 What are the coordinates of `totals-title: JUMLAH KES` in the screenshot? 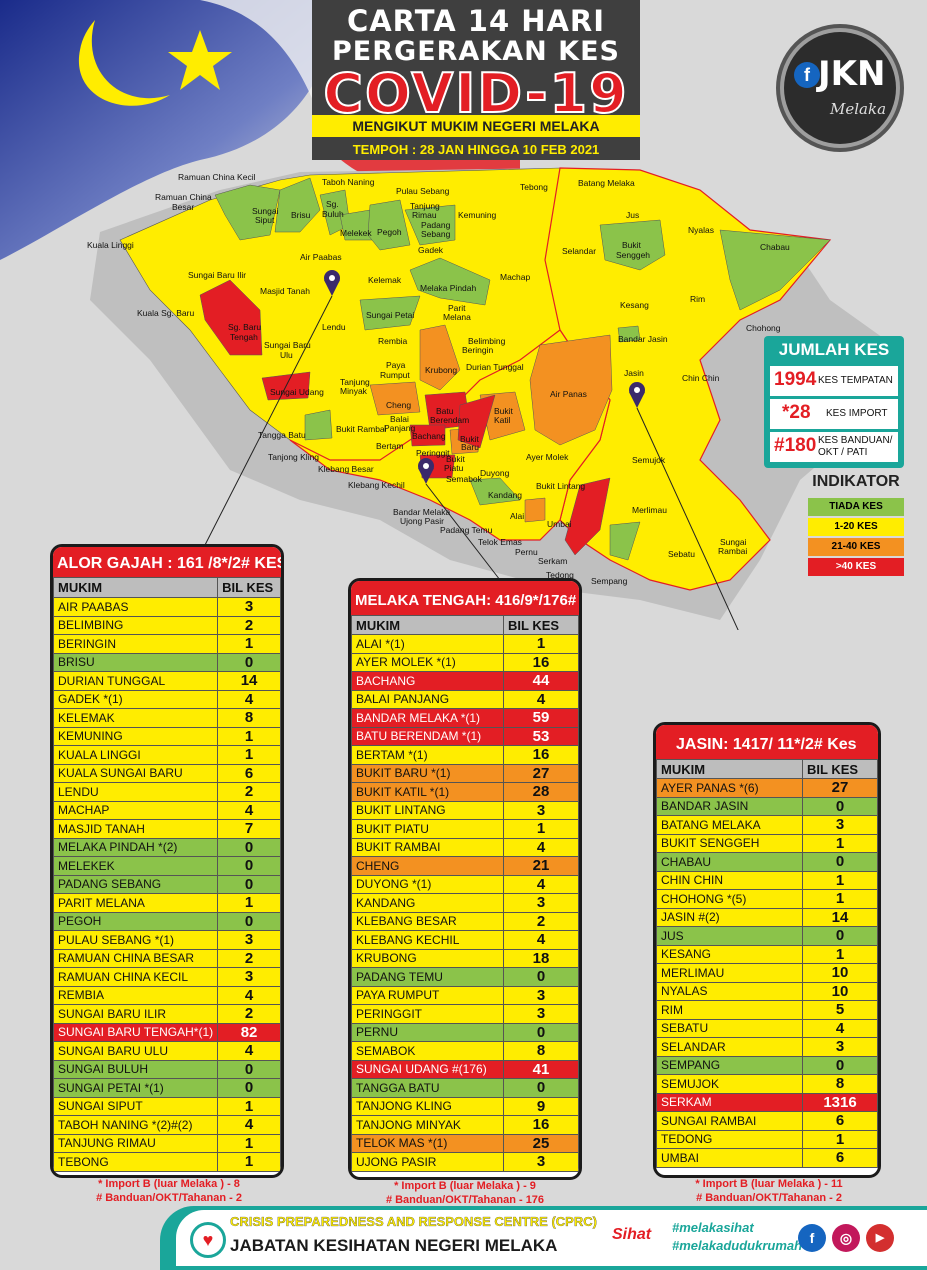 It's located at (834, 349).